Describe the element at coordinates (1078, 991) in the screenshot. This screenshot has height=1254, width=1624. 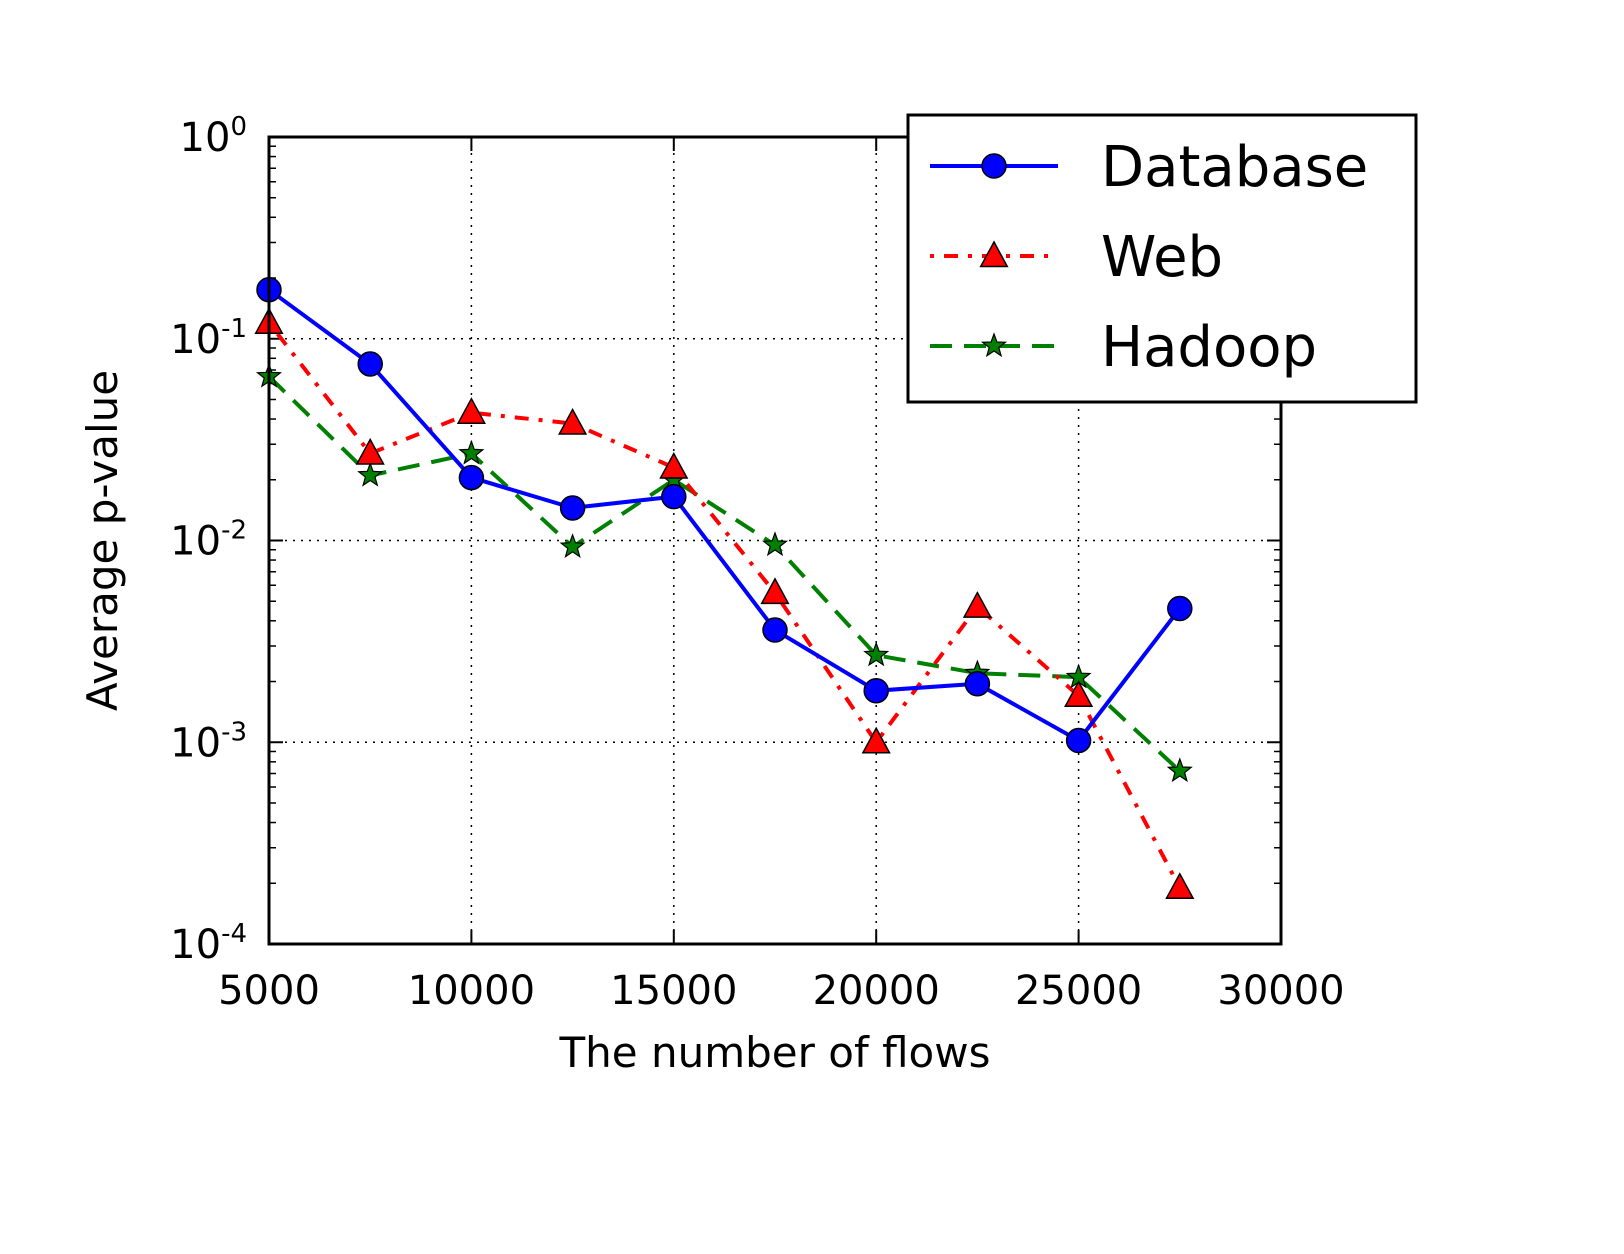
I see `x-tick-label: 25000` at that location.